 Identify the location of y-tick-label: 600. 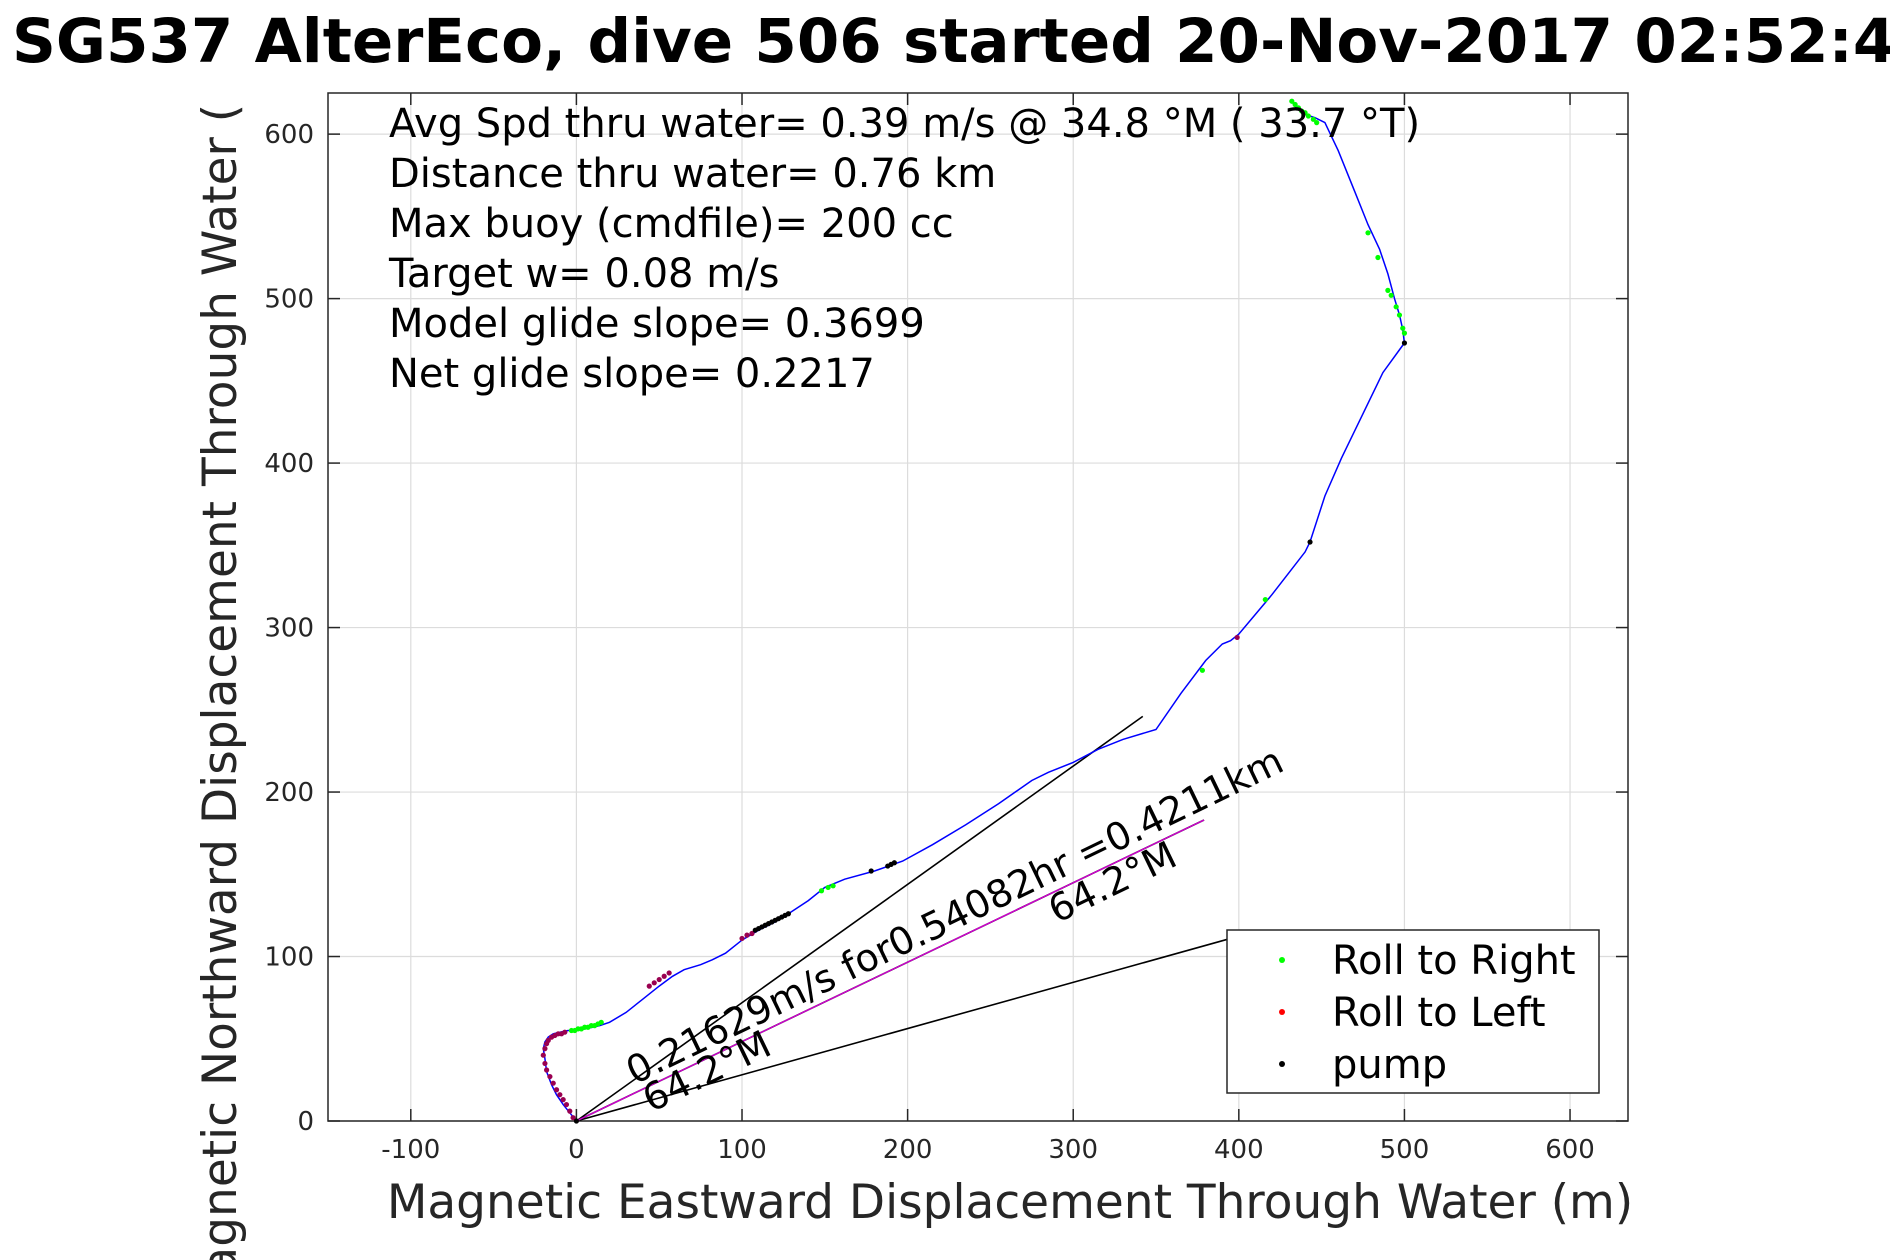
(289, 135).